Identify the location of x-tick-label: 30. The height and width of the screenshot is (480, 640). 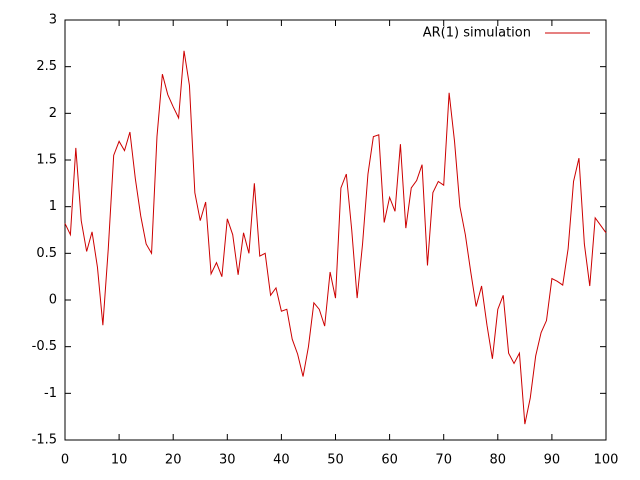
(227, 460).